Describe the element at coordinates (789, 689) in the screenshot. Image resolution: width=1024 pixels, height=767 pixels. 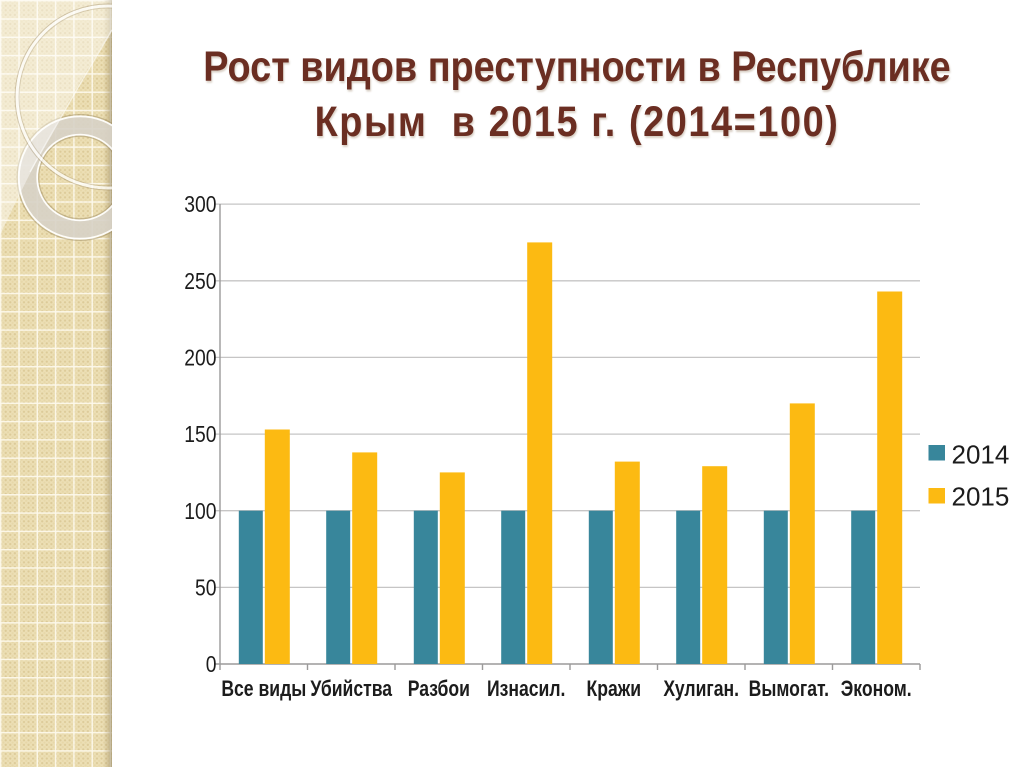
I see `svg-text: Вымогат.` at that location.